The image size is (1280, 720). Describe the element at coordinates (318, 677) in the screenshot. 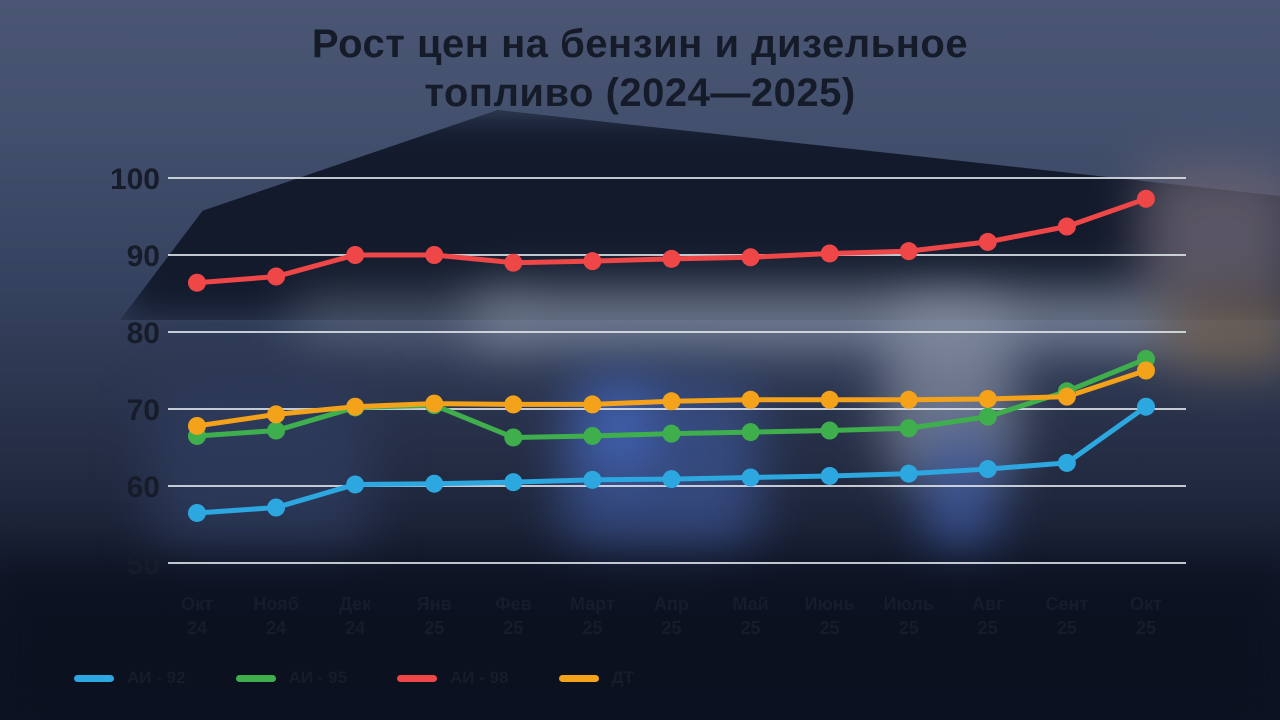

I see `legend-label: АИ - 95` at that location.